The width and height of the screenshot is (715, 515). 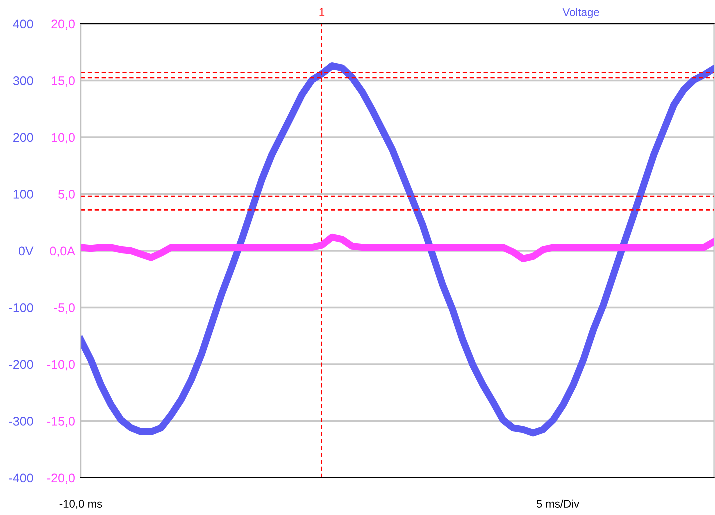 What do you see at coordinates (64, 309) in the screenshot?
I see `y2-tick-label: -5,0` at bounding box center [64, 309].